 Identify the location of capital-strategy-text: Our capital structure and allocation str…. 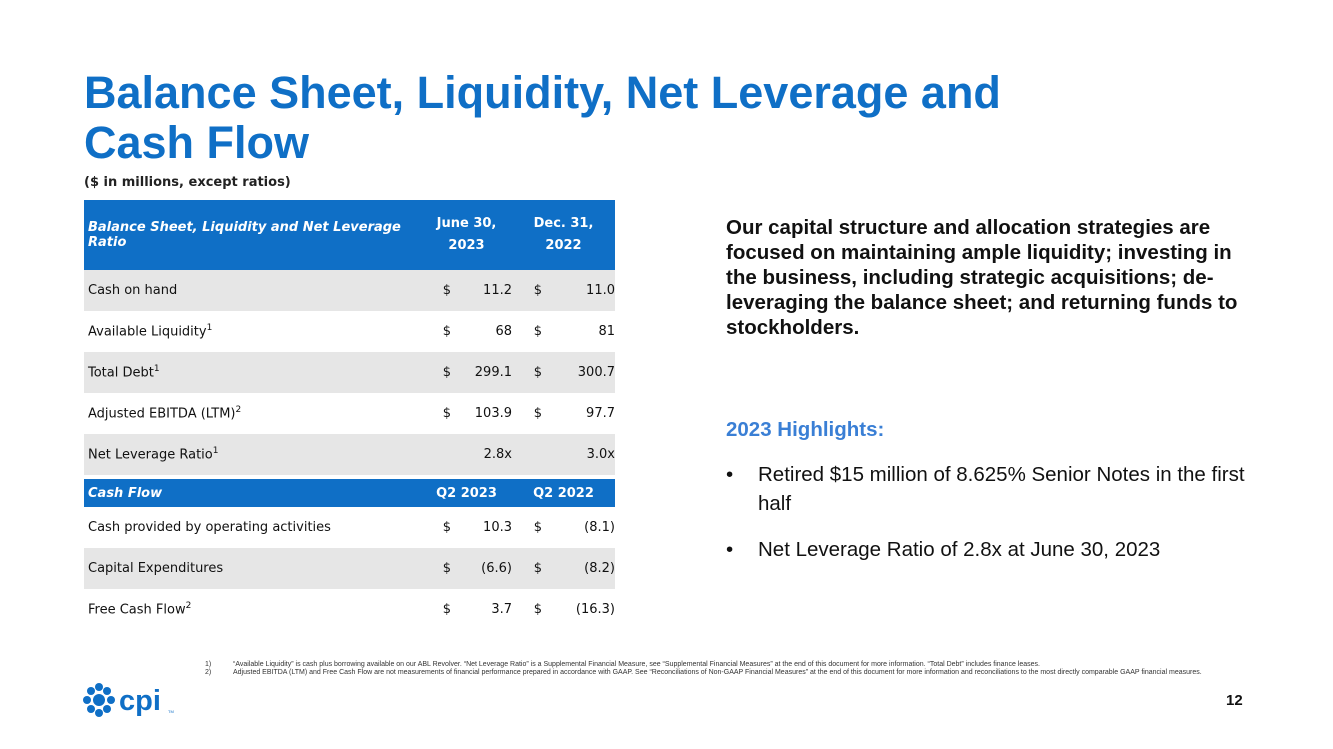
(982, 277).